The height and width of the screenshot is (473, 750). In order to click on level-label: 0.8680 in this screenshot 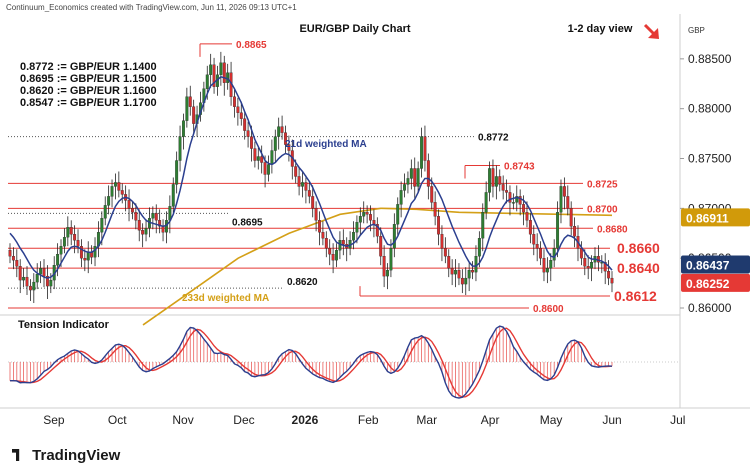, I will do `click(612, 229)`.